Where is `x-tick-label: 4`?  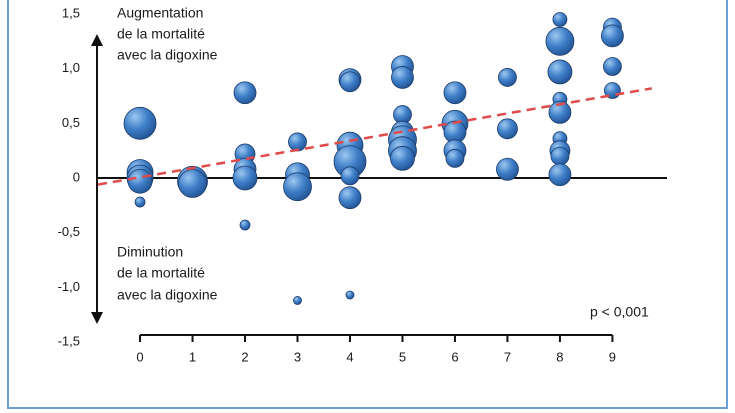 x-tick-label: 4 is located at coordinates (349, 356).